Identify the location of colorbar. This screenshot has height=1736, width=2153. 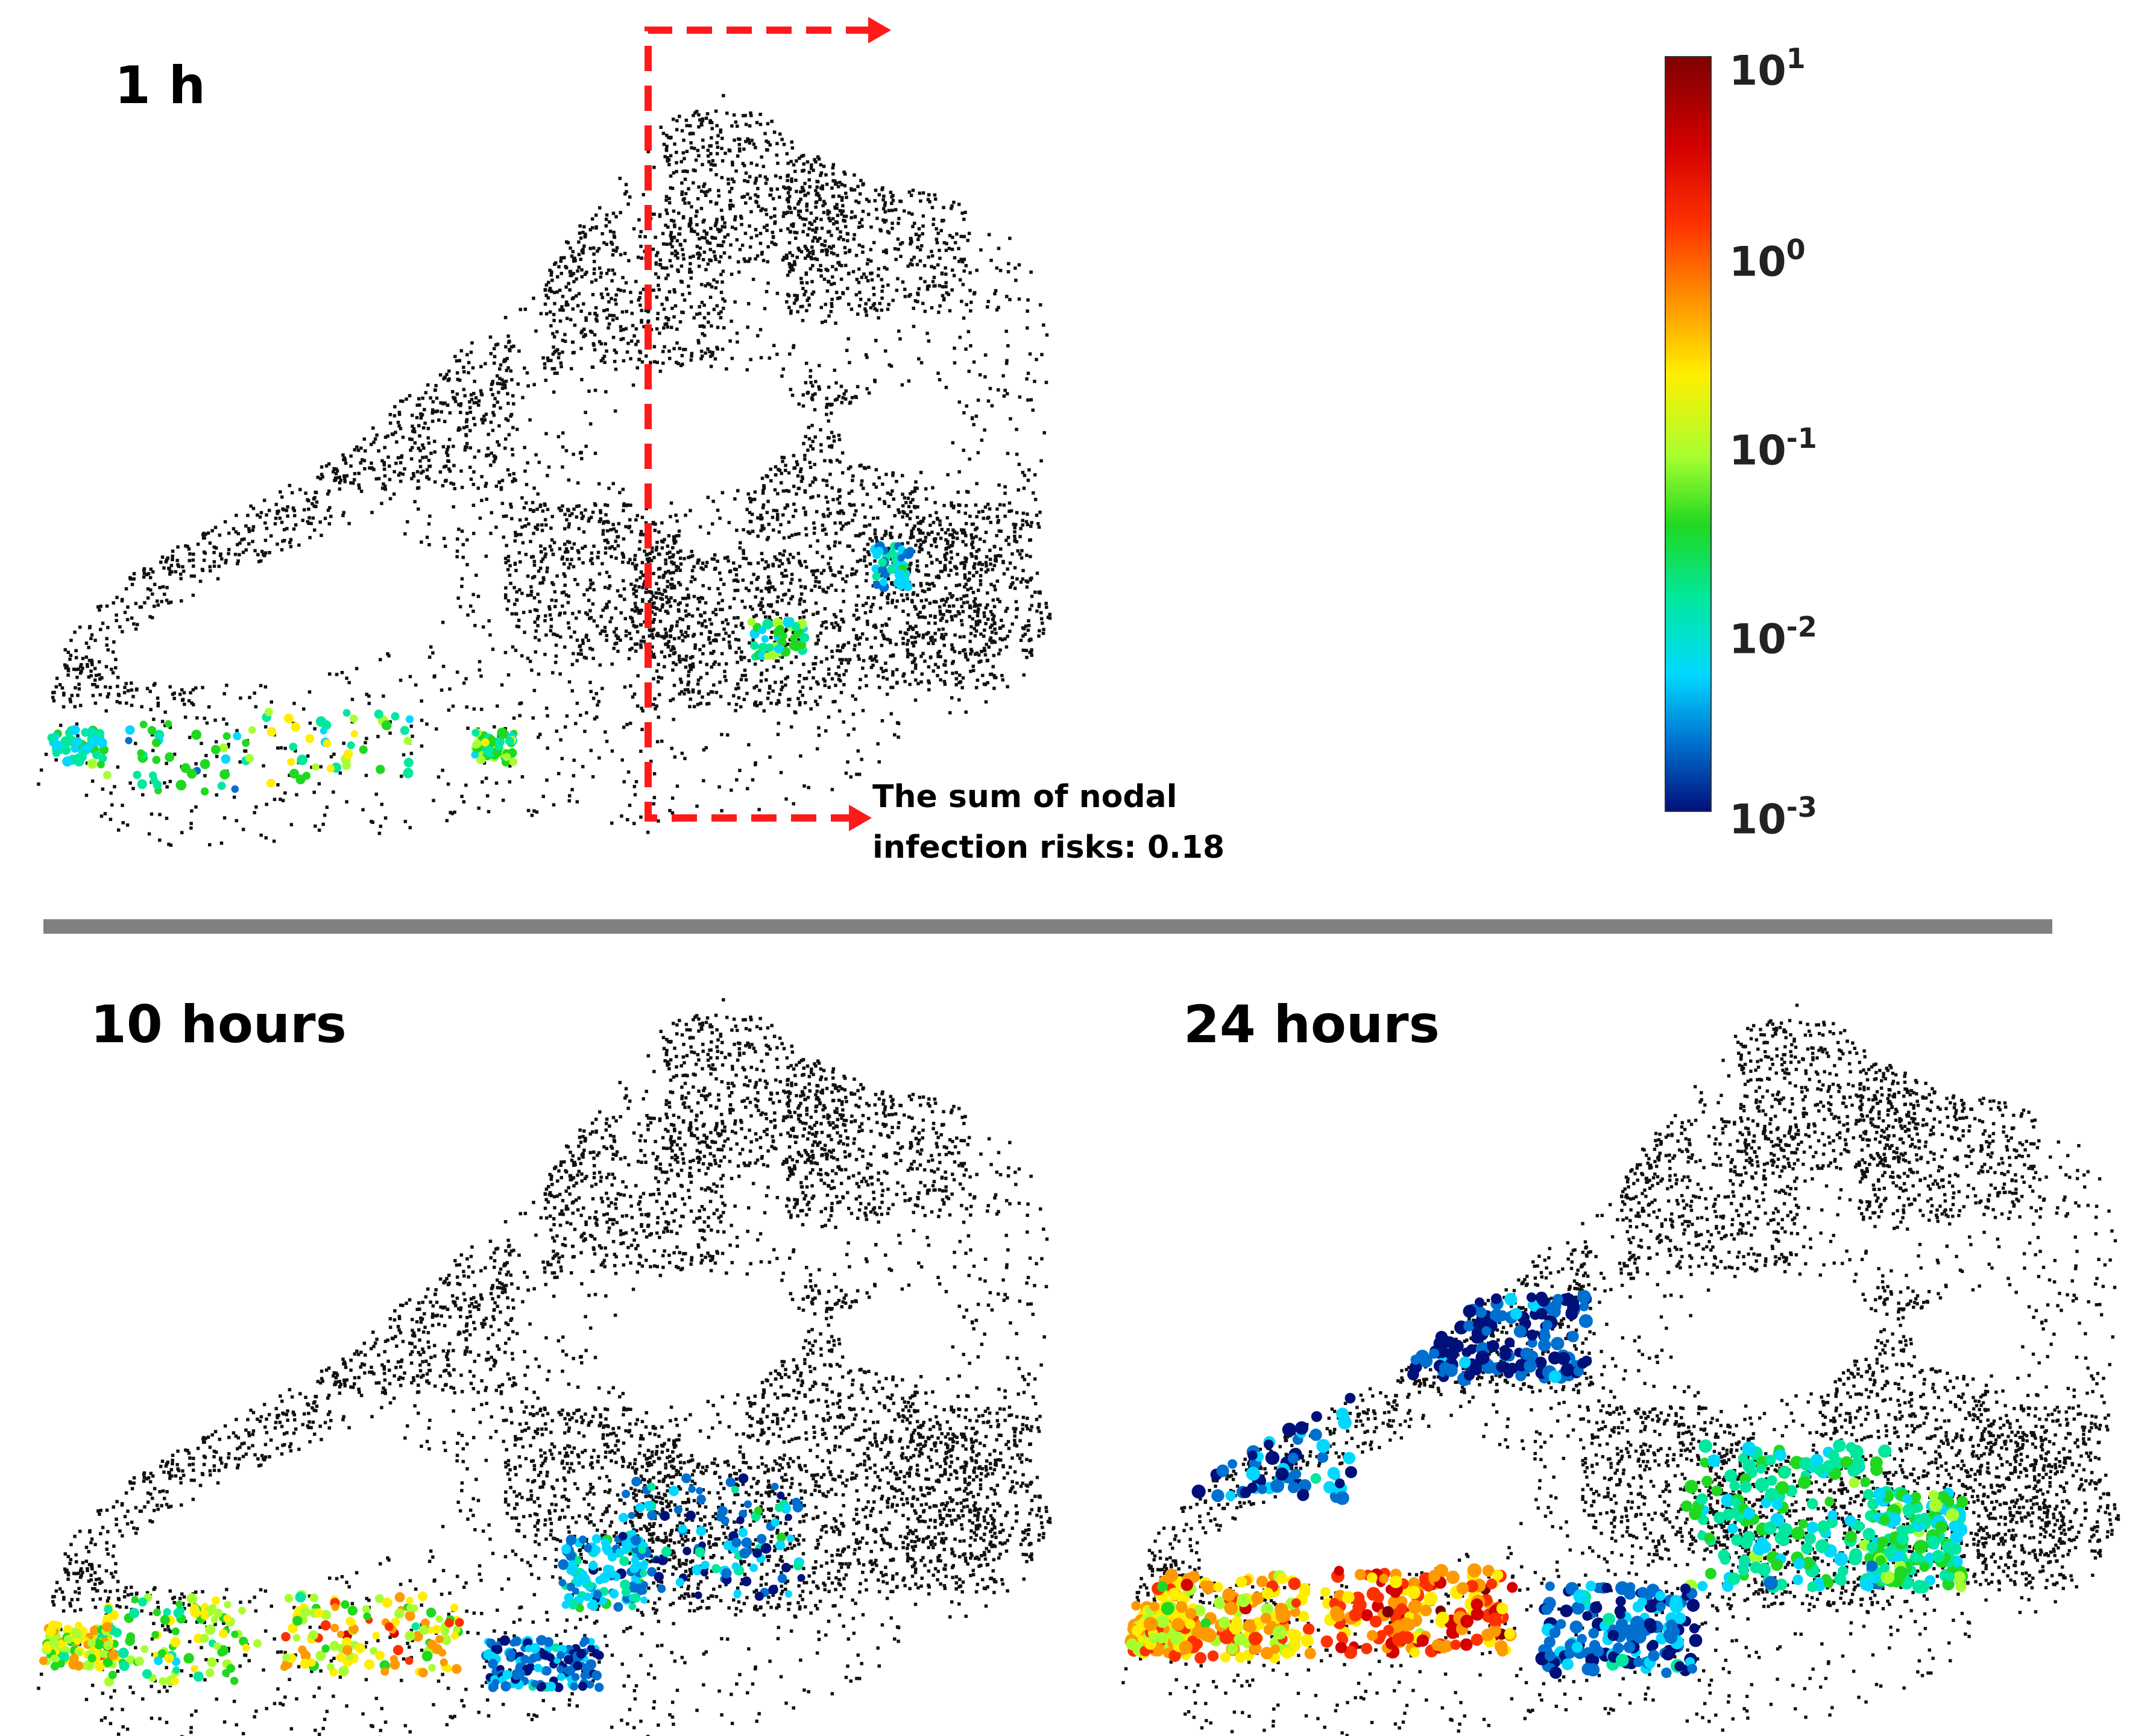
(1688, 434).